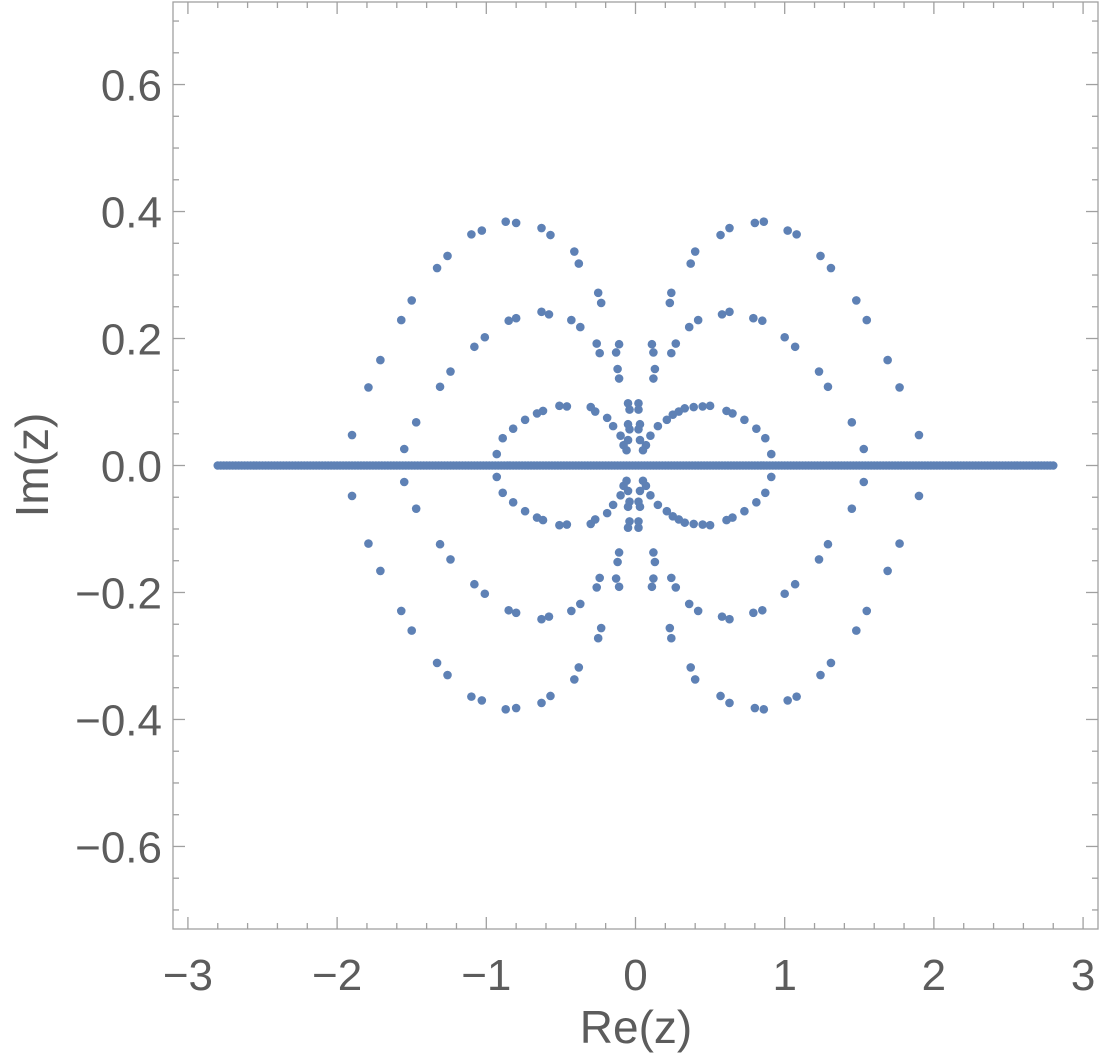 This screenshot has width=1100, height=1056. What do you see at coordinates (1083, 975) in the screenshot?
I see `x-tick-label: 3` at bounding box center [1083, 975].